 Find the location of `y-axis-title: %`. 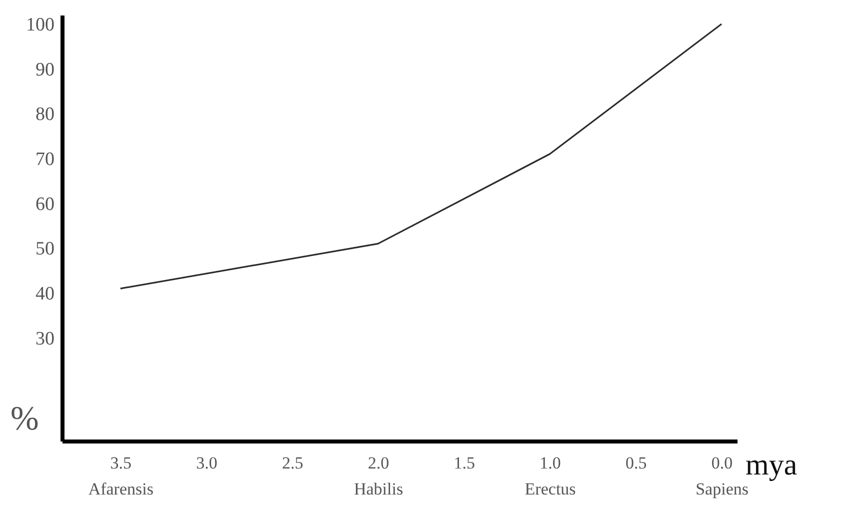

y-axis-title: % is located at coordinates (24, 419).